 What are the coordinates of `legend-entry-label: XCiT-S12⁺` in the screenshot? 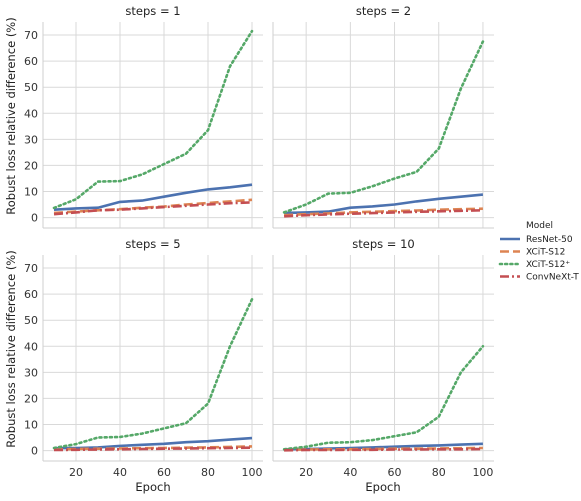 It's located at (548, 265).